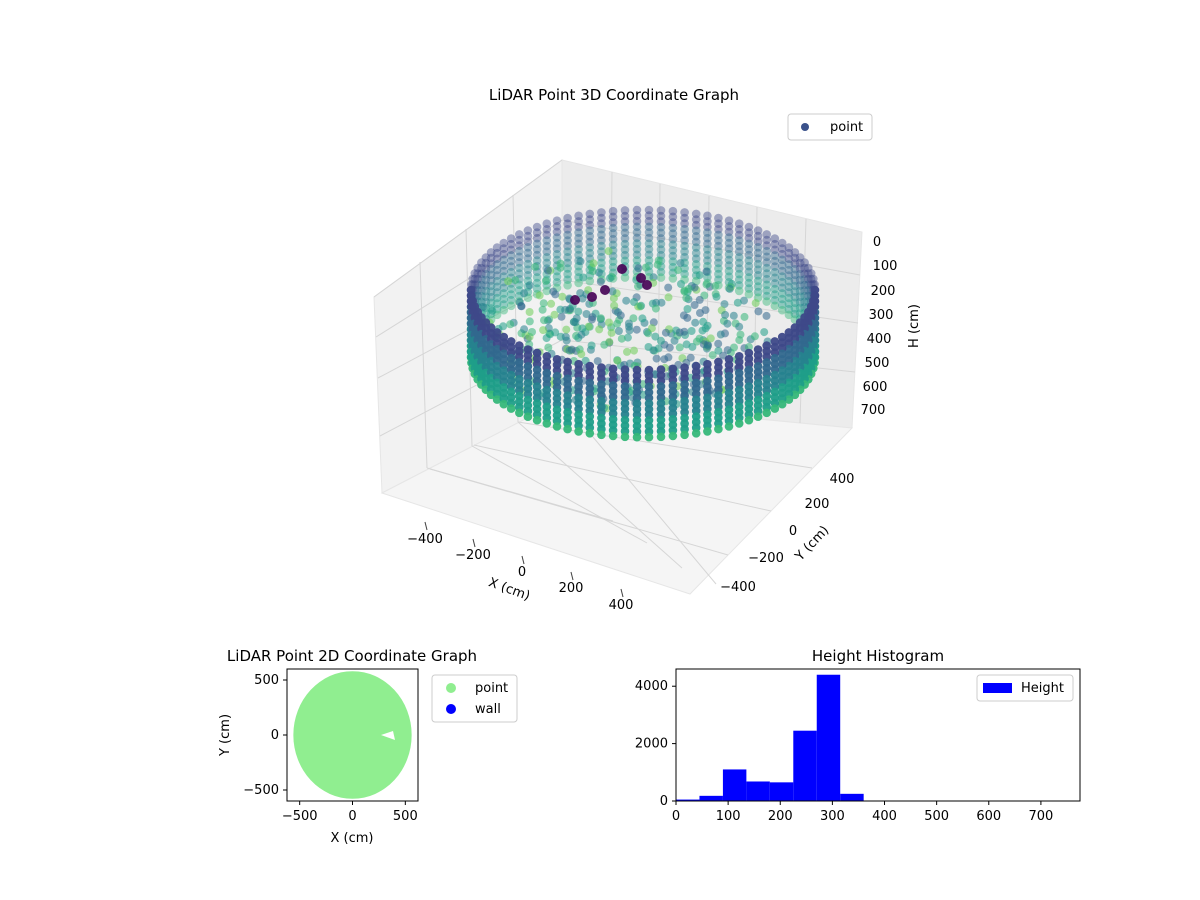 The image size is (1200, 900). I want to click on histogram-title: Height Histogram, so click(878, 656).